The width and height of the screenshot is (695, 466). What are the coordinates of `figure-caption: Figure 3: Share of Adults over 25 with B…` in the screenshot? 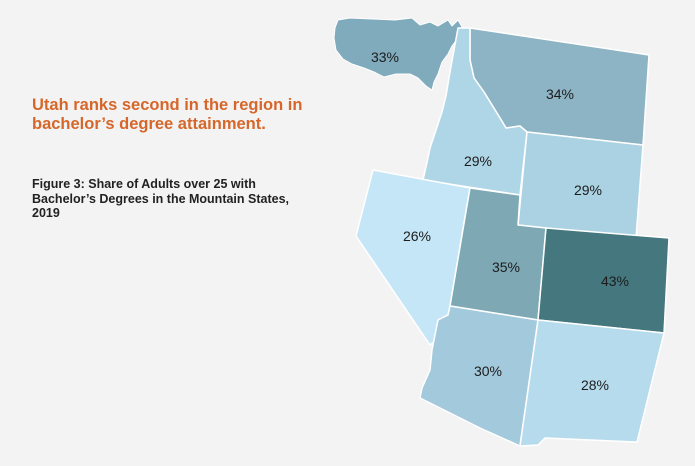 It's located at (161, 198).